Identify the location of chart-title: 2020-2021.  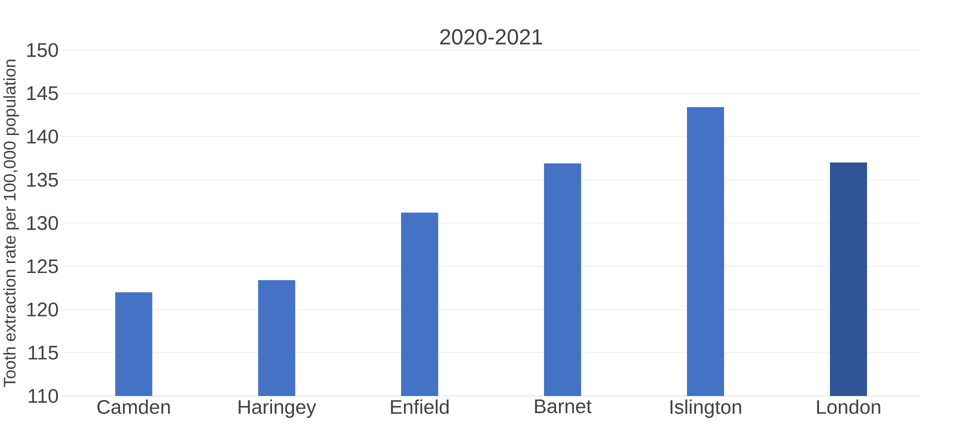
(491, 37).